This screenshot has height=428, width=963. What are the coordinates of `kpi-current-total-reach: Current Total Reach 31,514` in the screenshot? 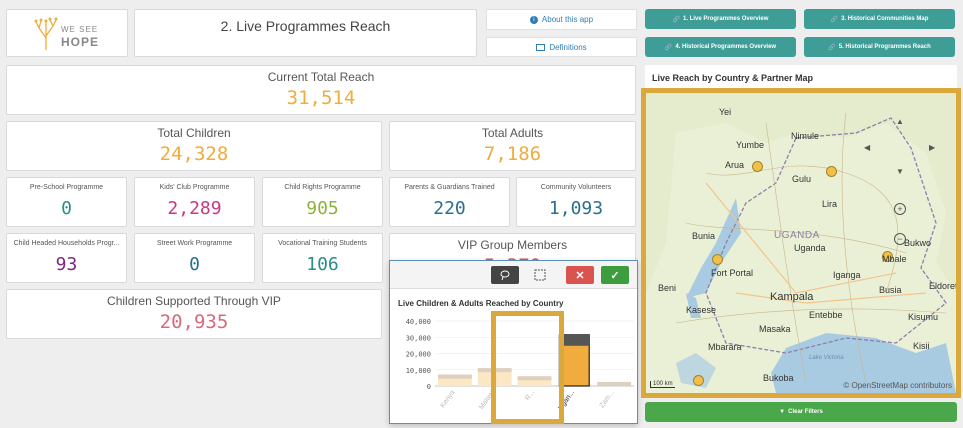 It's located at (321, 90).